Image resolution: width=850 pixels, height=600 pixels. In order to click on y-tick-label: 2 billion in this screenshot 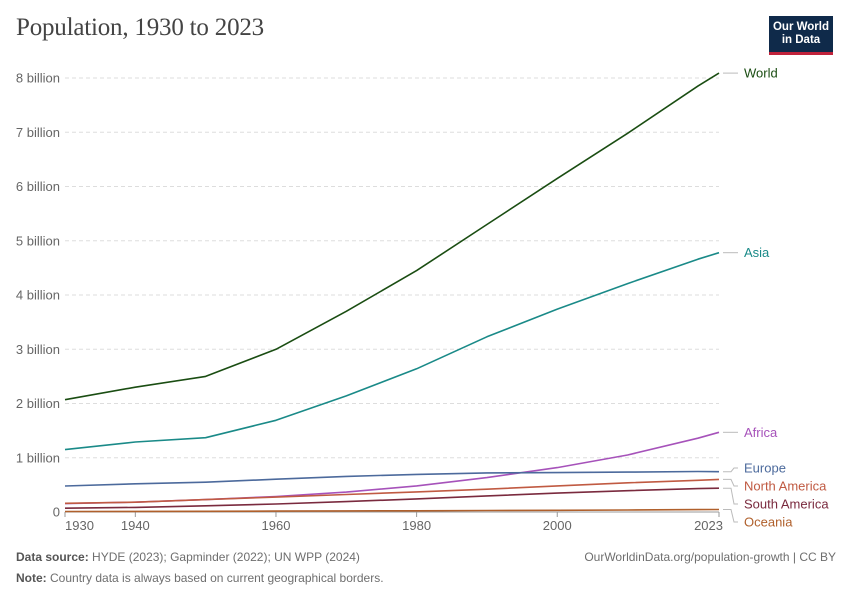, I will do `click(38, 403)`.